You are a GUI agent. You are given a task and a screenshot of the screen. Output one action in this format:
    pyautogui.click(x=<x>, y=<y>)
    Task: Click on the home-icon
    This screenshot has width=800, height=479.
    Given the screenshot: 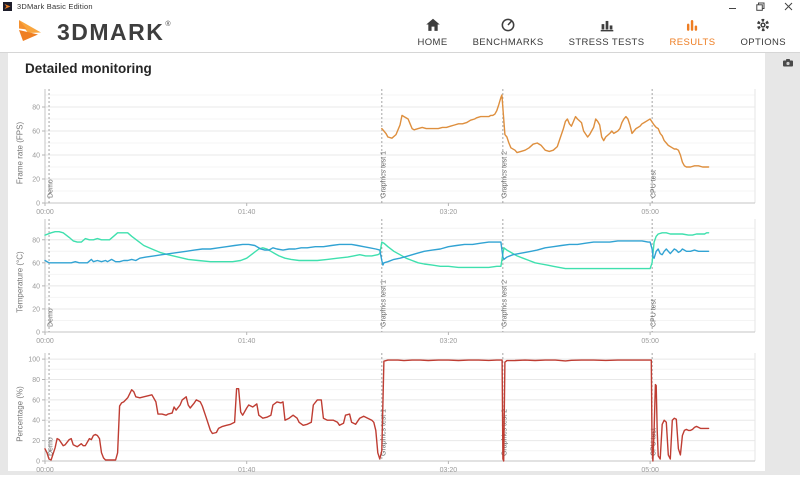 What is the action you would take?
    pyautogui.click(x=433, y=25)
    